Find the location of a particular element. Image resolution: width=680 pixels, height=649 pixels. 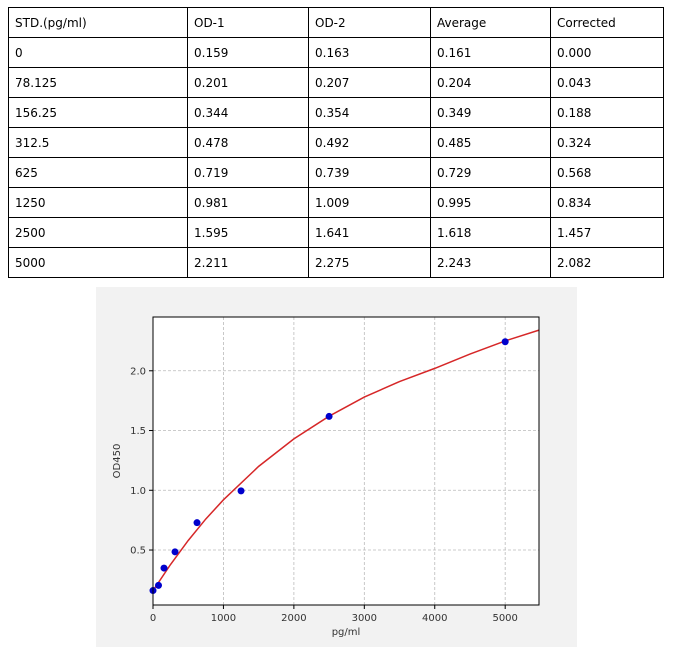

table-row: 1250 0.981 1.009 0.995 0.834 is located at coordinates (336, 202).